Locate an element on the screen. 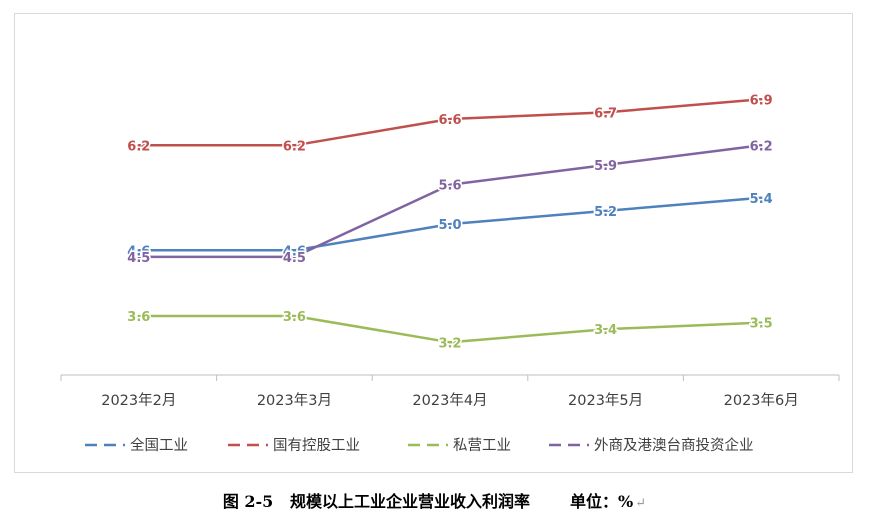 The height and width of the screenshot is (517, 869). x-tick-label: 2023年6月 is located at coordinates (761, 400).